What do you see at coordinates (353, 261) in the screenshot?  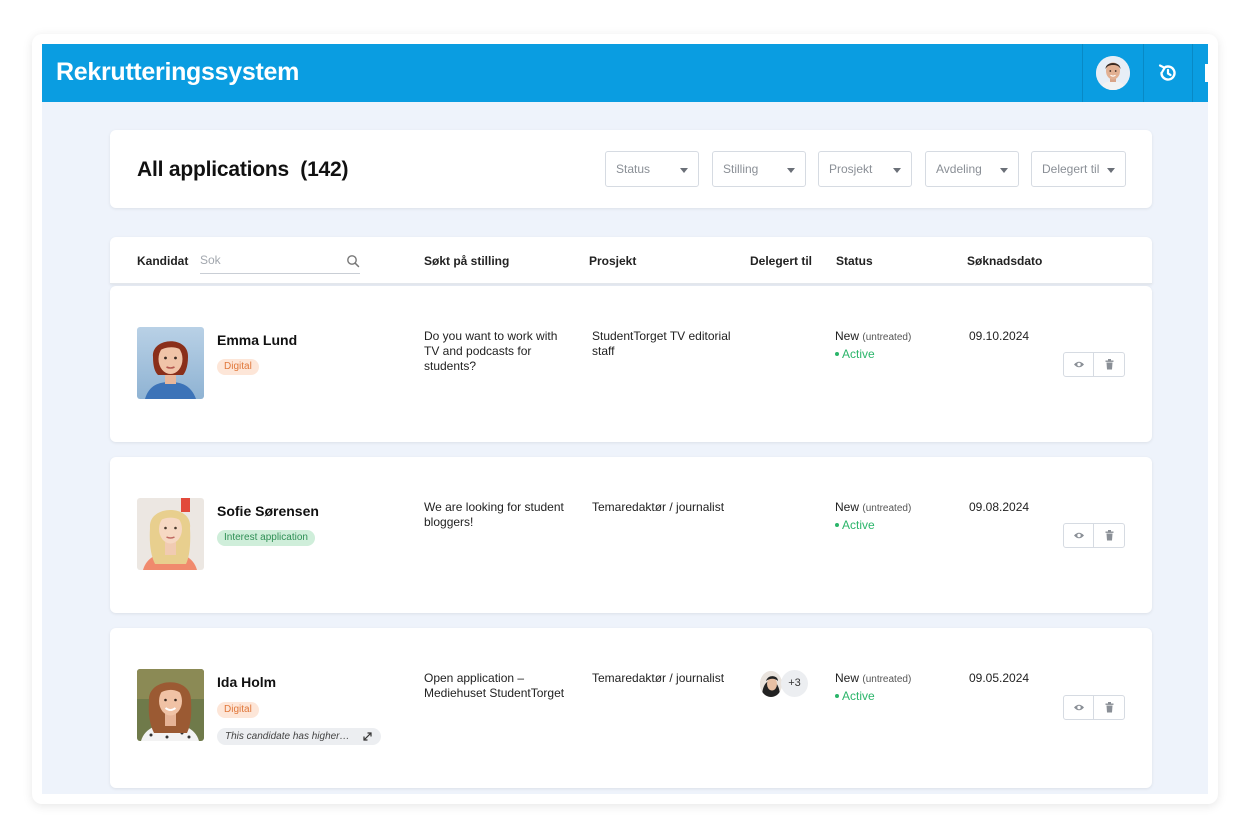 I see `search-icon` at bounding box center [353, 261].